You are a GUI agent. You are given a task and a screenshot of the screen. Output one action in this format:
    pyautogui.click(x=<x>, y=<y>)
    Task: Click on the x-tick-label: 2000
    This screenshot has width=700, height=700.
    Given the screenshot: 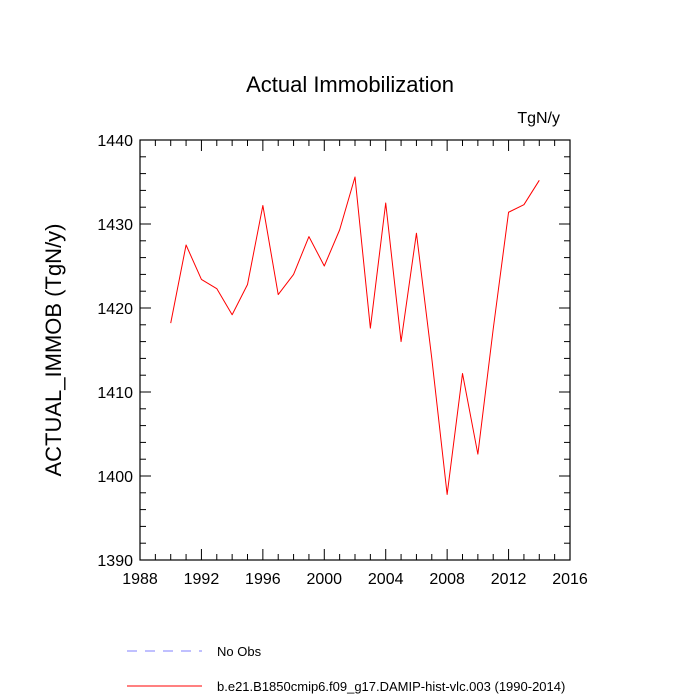 What is the action you would take?
    pyautogui.click(x=324, y=579)
    